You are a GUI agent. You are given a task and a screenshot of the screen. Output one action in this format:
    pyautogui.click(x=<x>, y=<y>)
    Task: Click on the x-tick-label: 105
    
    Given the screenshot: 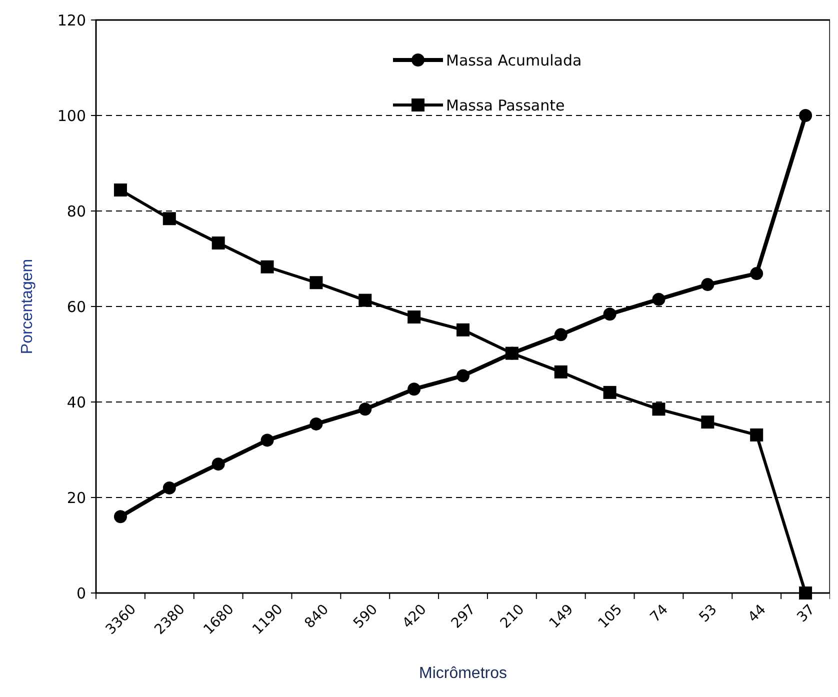 What is the action you would take?
    pyautogui.click(x=610, y=617)
    